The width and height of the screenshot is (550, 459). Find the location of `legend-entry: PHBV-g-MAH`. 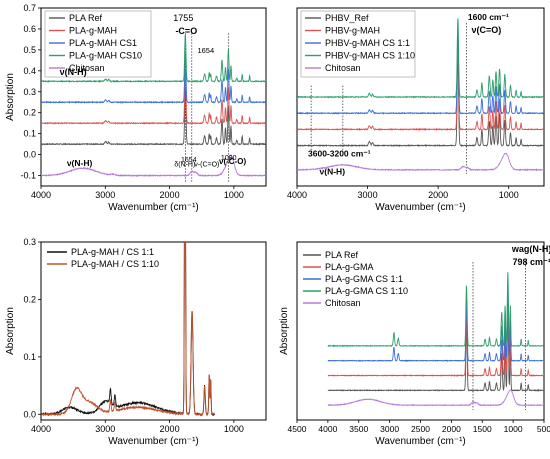

legend-entry: PHBV-g-MAH is located at coordinates (352, 31).